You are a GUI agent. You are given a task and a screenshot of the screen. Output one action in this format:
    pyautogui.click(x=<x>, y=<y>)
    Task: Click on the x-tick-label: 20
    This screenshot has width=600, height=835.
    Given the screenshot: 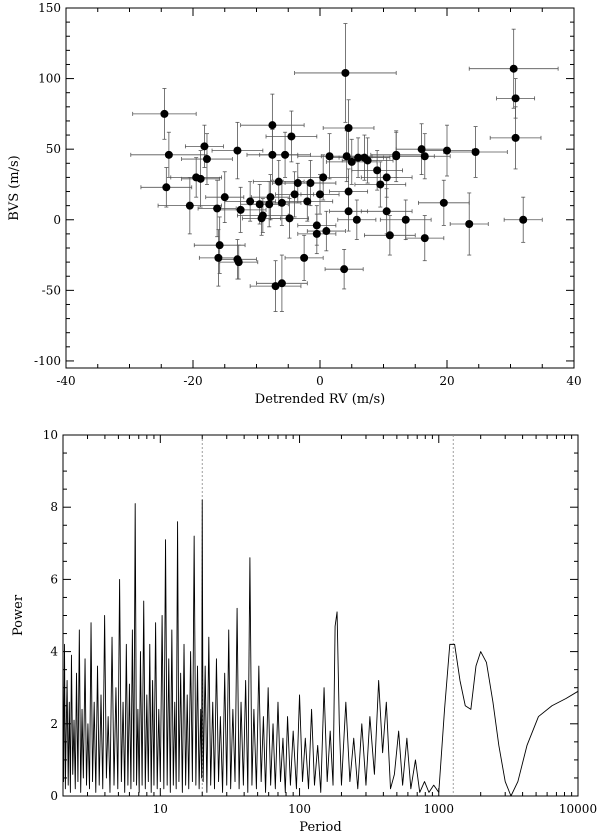 What is the action you would take?
    pyautogui.click(x=446, y=381)
    